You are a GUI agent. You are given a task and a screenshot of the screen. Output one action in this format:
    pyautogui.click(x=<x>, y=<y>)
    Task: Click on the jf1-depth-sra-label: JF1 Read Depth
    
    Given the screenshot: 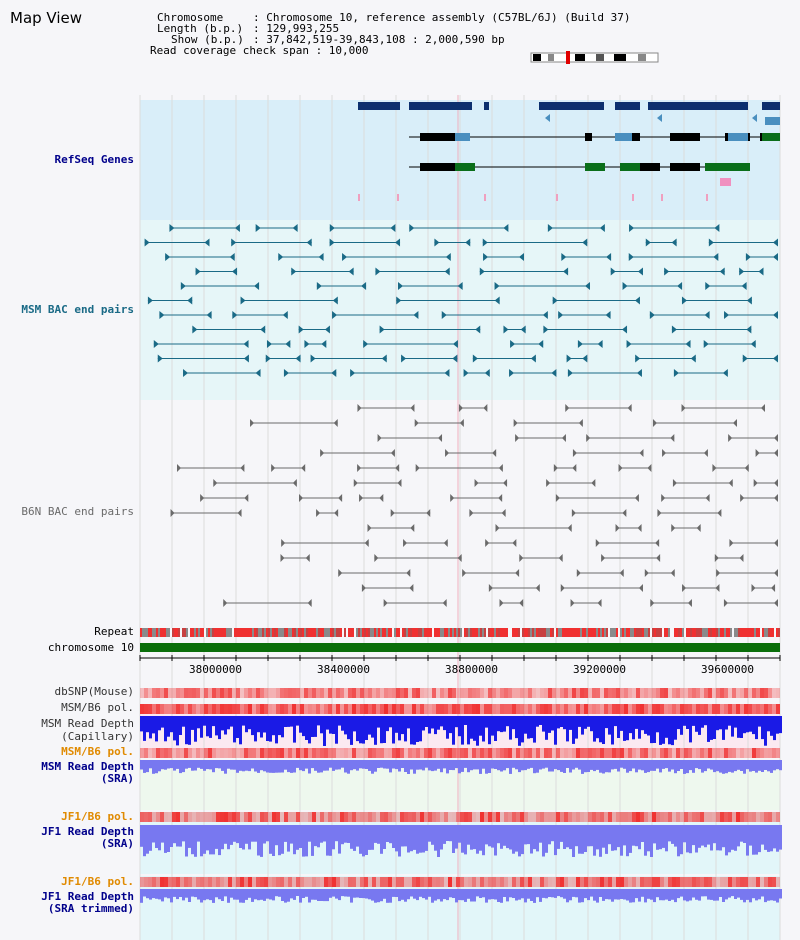 What is the action you would take?
    pyautogui.click(x=87, y=831)
    